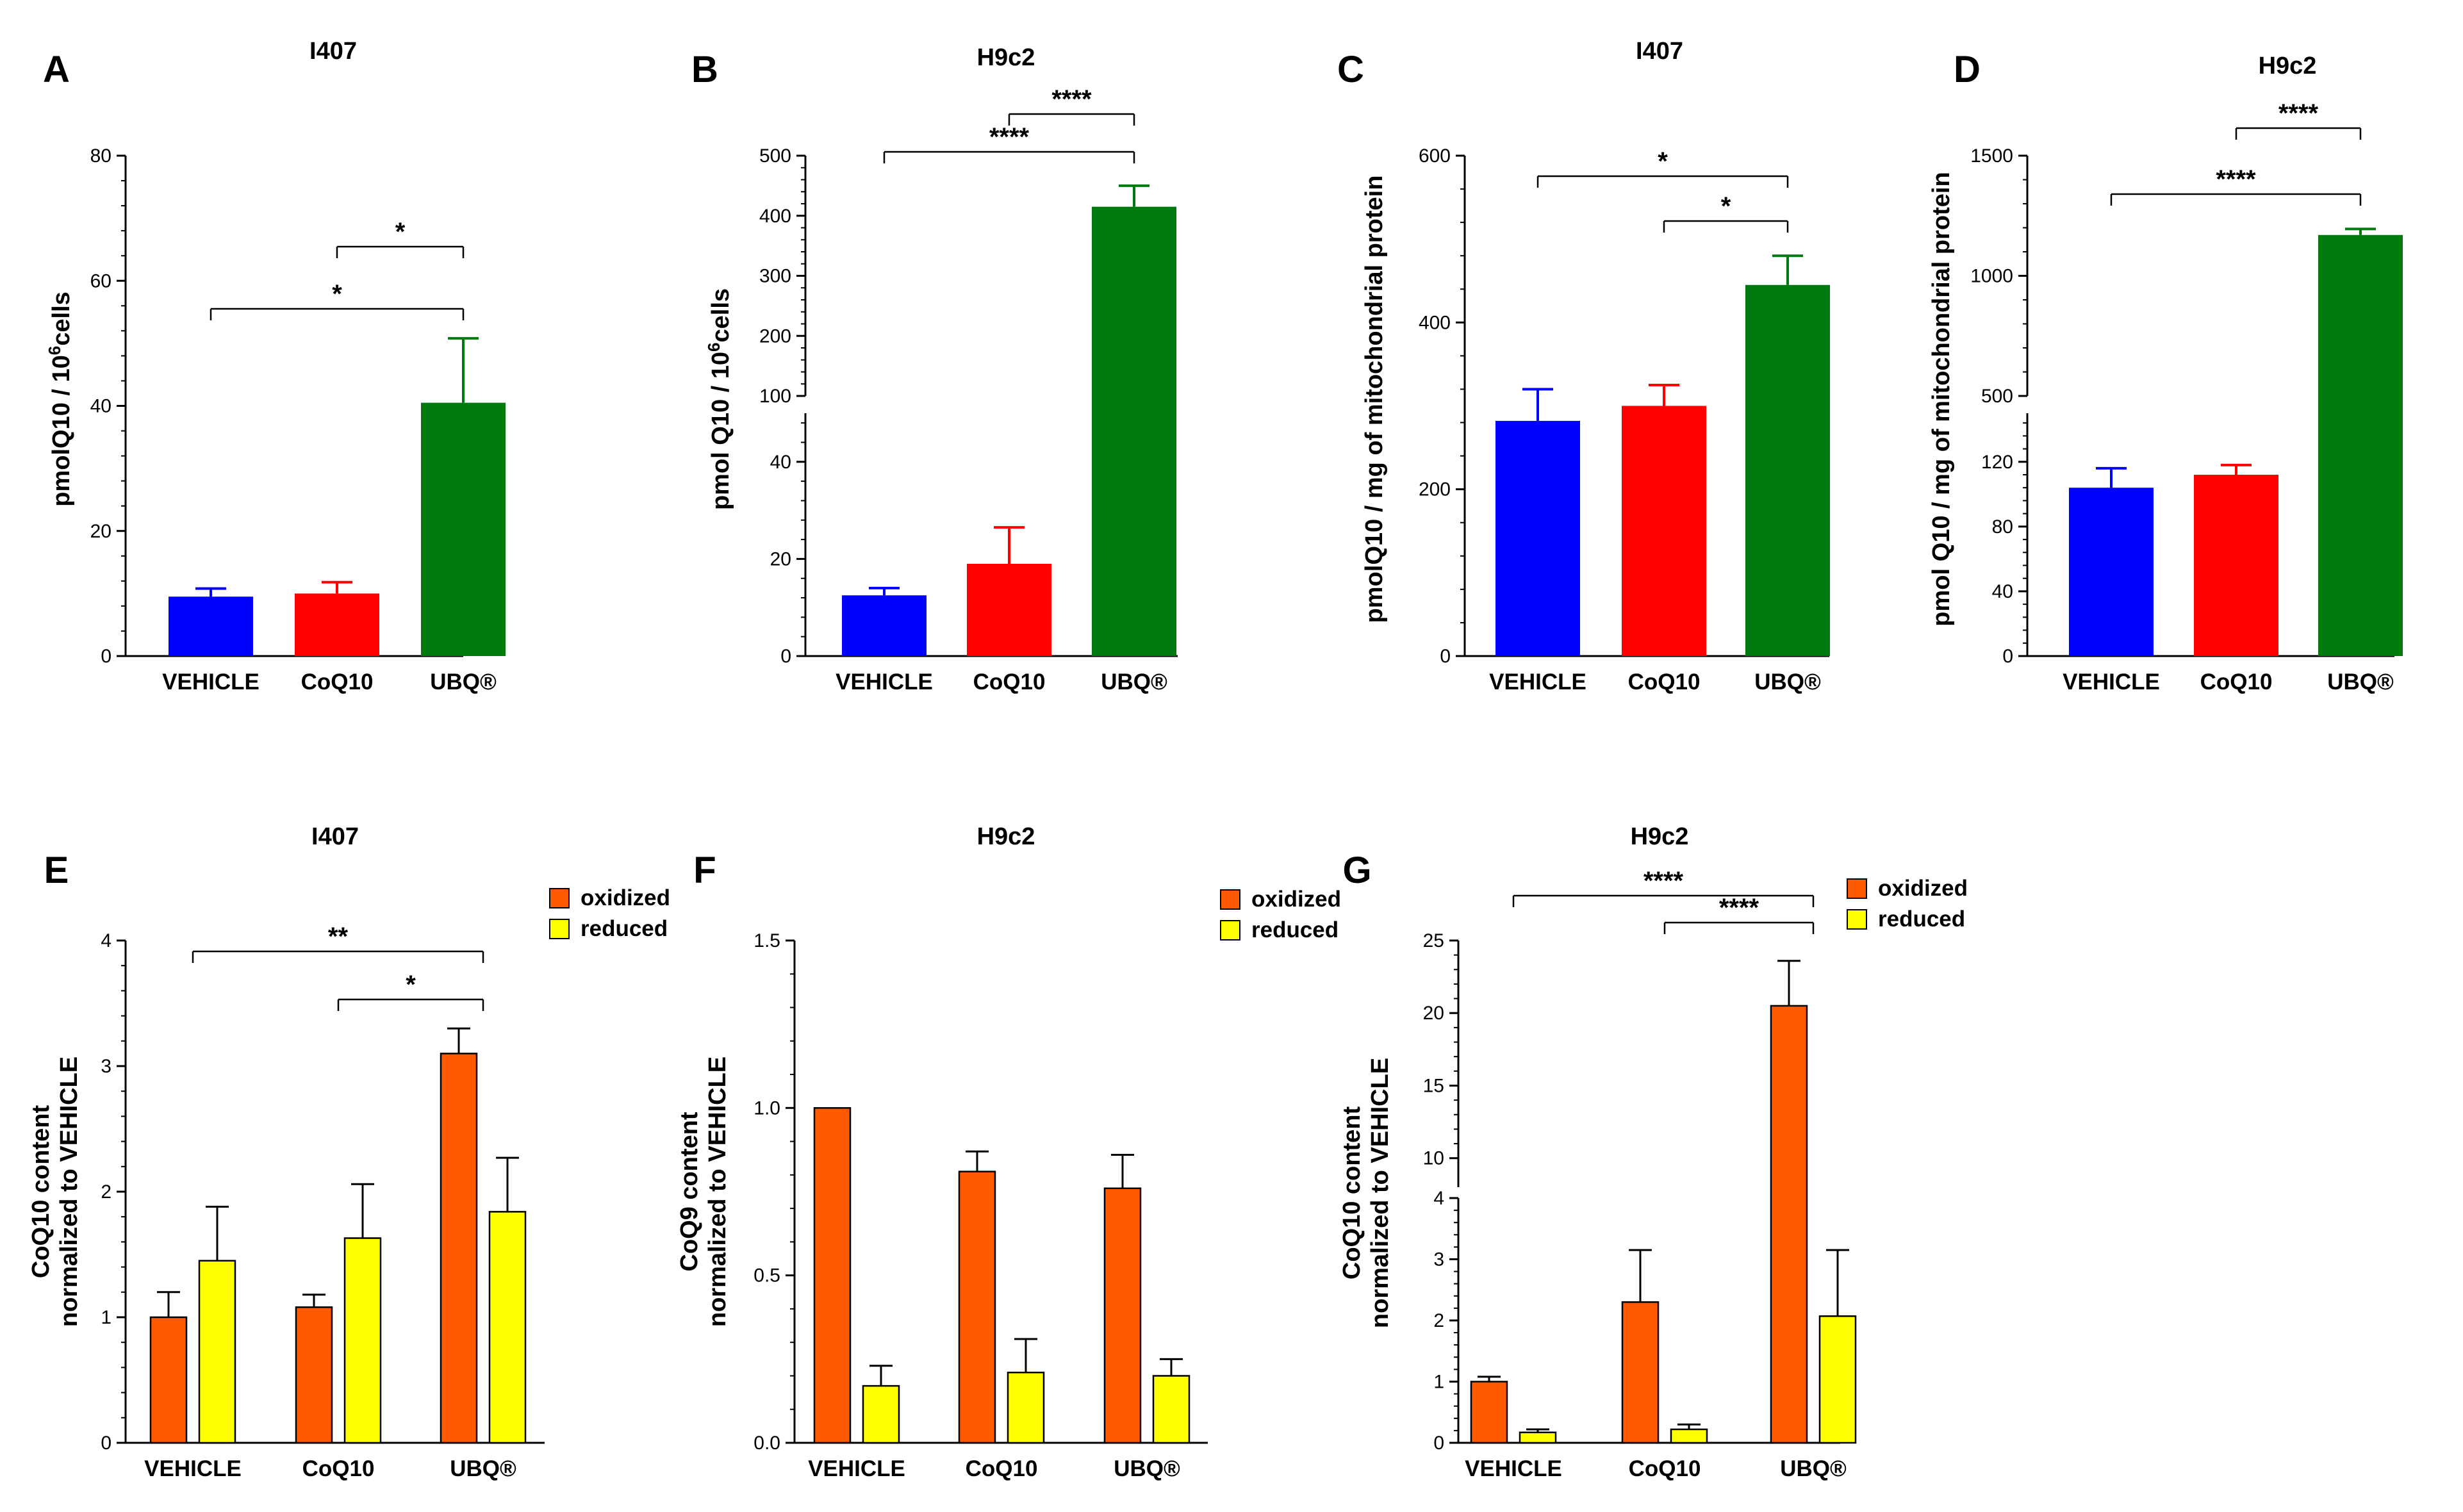 This screenshot has height=1512, width=2463. What do you see at coordinates (55, 350) in the screenshot?
I see `y-axis-label-exponent: 6` at bounding box center [55, 350].